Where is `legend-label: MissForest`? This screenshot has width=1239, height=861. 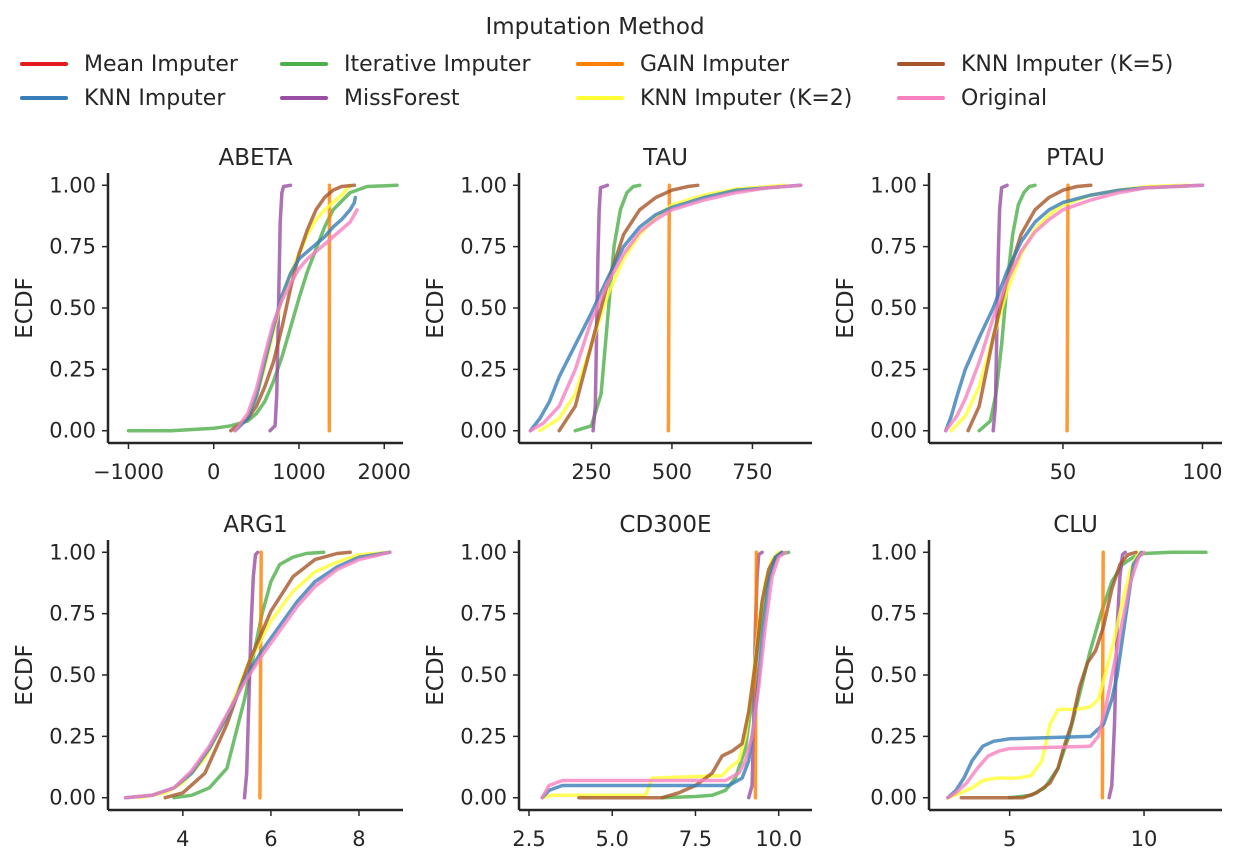
legend-label: MissForest is located at coordinates (402, 98).